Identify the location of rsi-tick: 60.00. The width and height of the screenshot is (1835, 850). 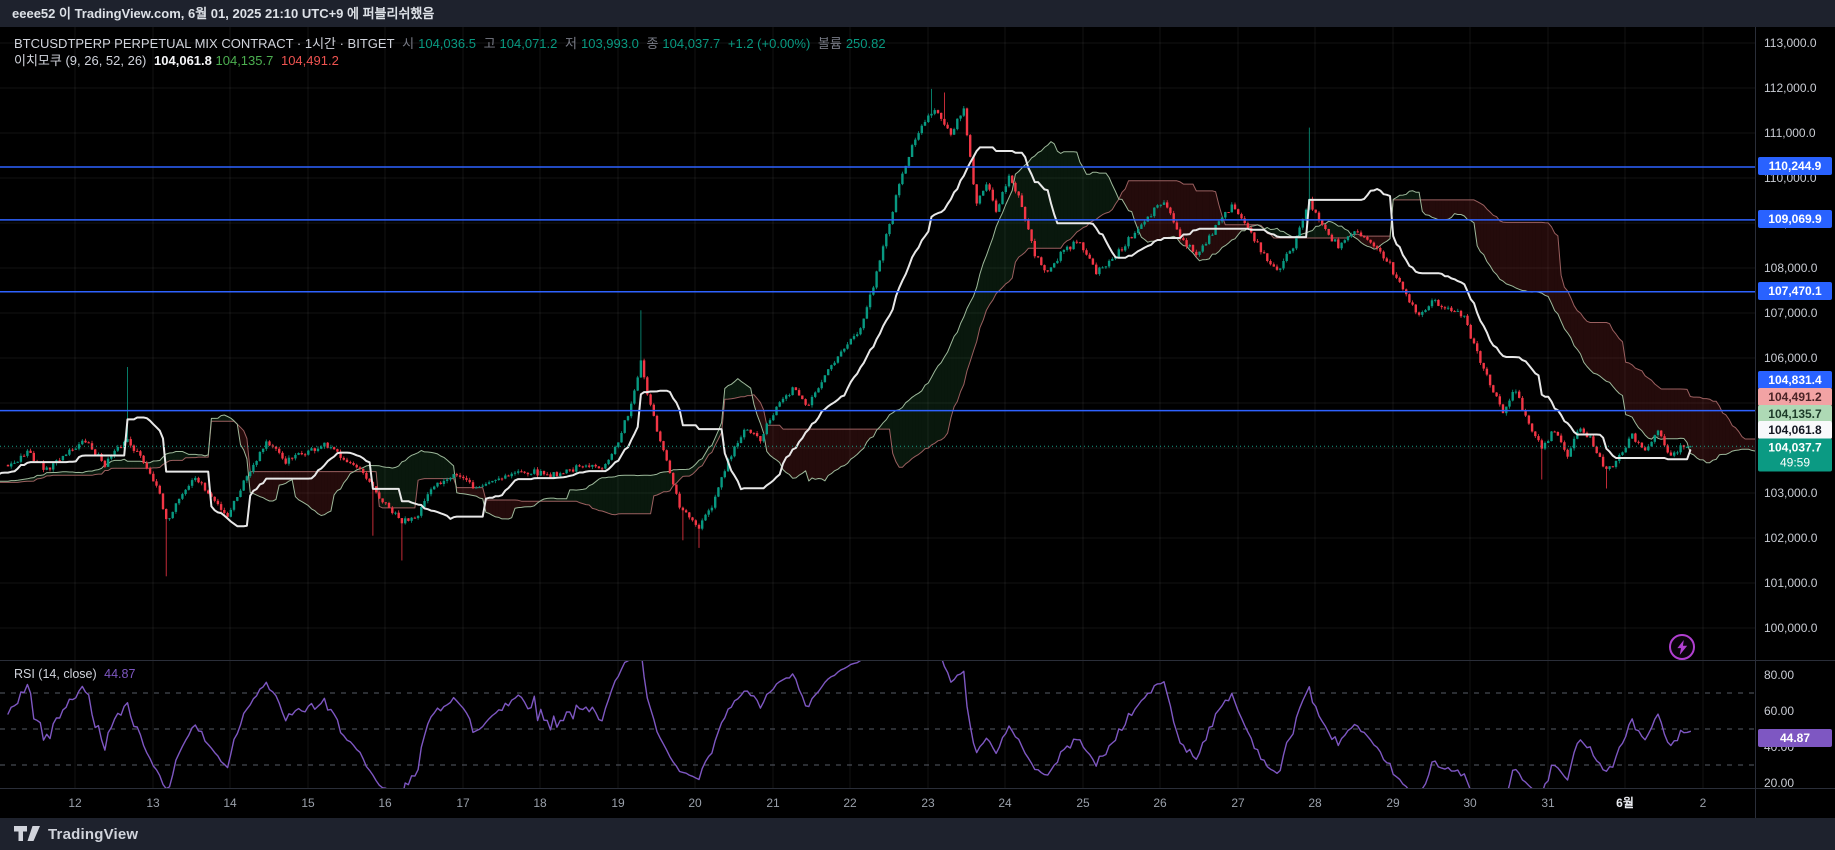
(1779, 711).